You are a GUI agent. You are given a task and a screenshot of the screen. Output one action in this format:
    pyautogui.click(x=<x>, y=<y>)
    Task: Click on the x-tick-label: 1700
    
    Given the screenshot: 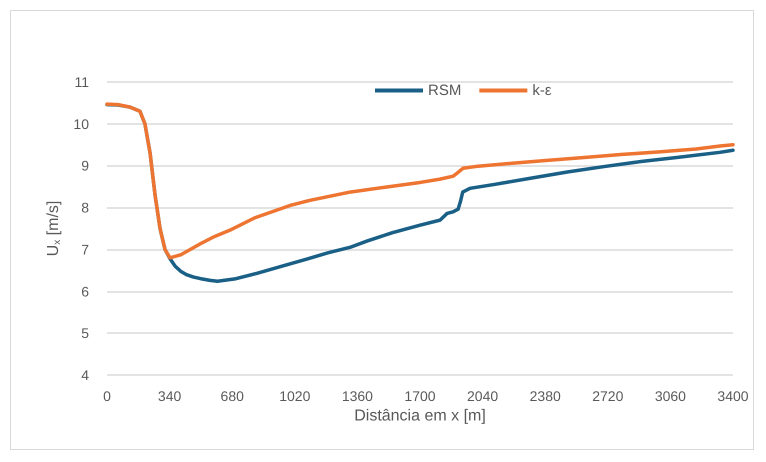 What is the action you would take?
    pyautogui.click(x=420, y=396)
    